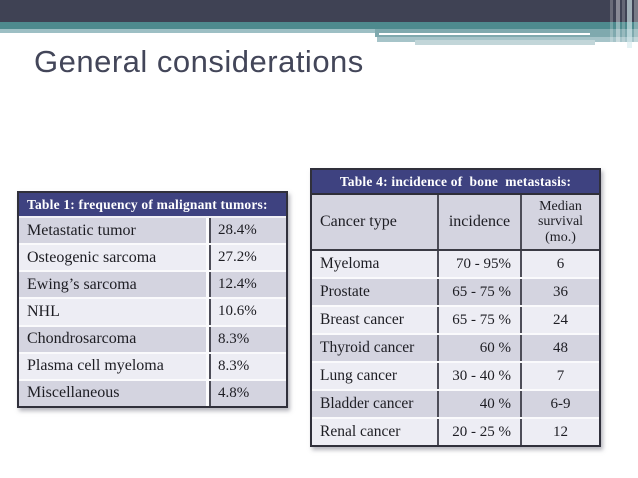  Describe the element at coordinates (114, 312) in the screenshot. I see `tumor-type-cell: NHL` at that location.